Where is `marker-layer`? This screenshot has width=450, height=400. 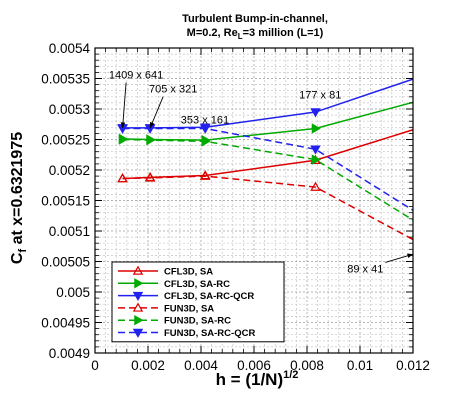
marker-layer is located at coordinates (219, 149).